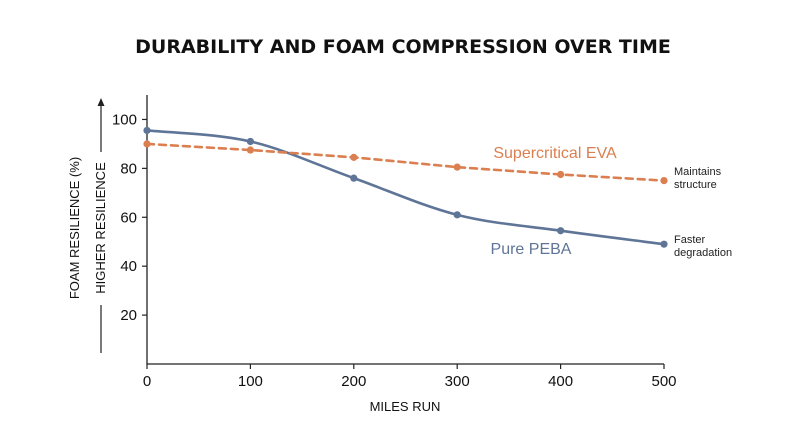 This screenshot has width=800, height=447. I want to click on annotation-peba: Faster, so click(690, 240).